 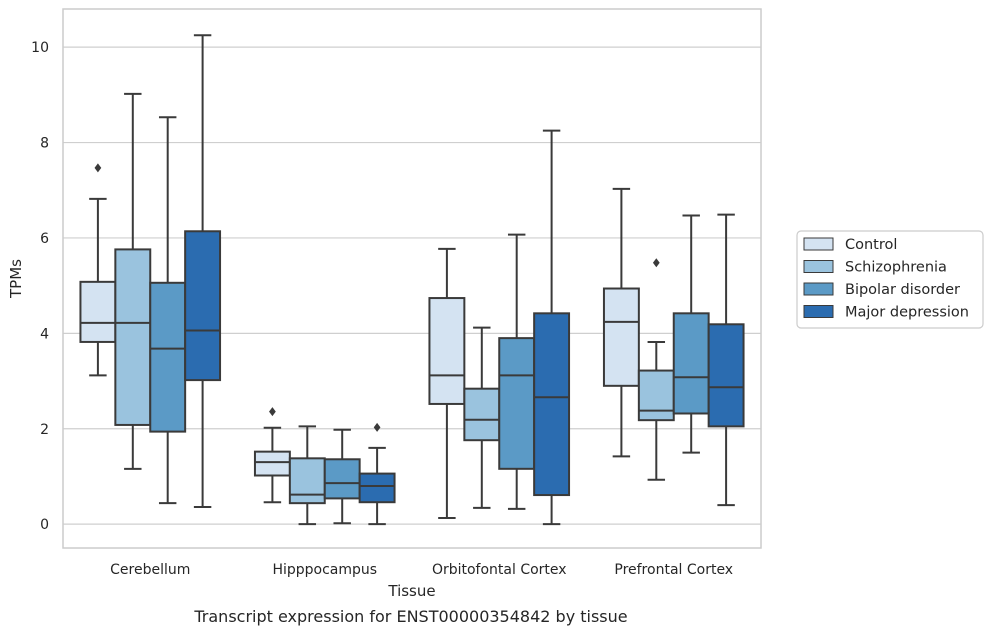 I want to click on legend-label: Bipolar disorder, so click(x=902, y=290).